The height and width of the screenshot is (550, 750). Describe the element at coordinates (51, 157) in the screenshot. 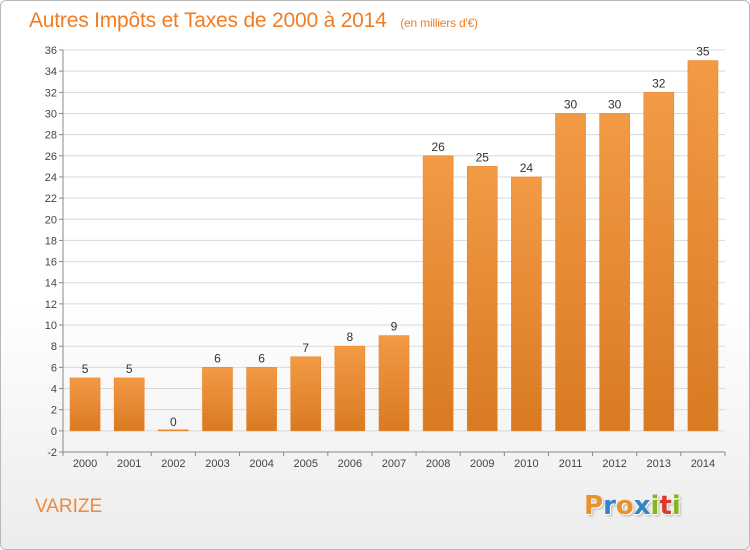

I see `y-tick-label: 26` at that location.